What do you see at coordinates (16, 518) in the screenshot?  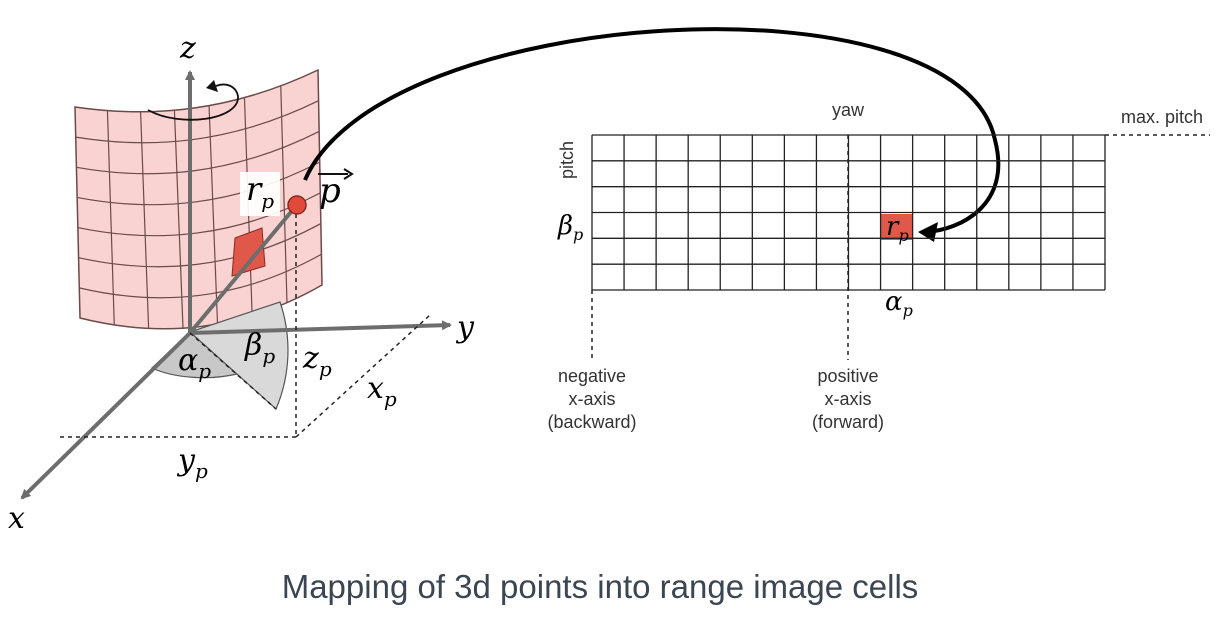 I see `x-axis-label: x` at bounding box center [16, 518].